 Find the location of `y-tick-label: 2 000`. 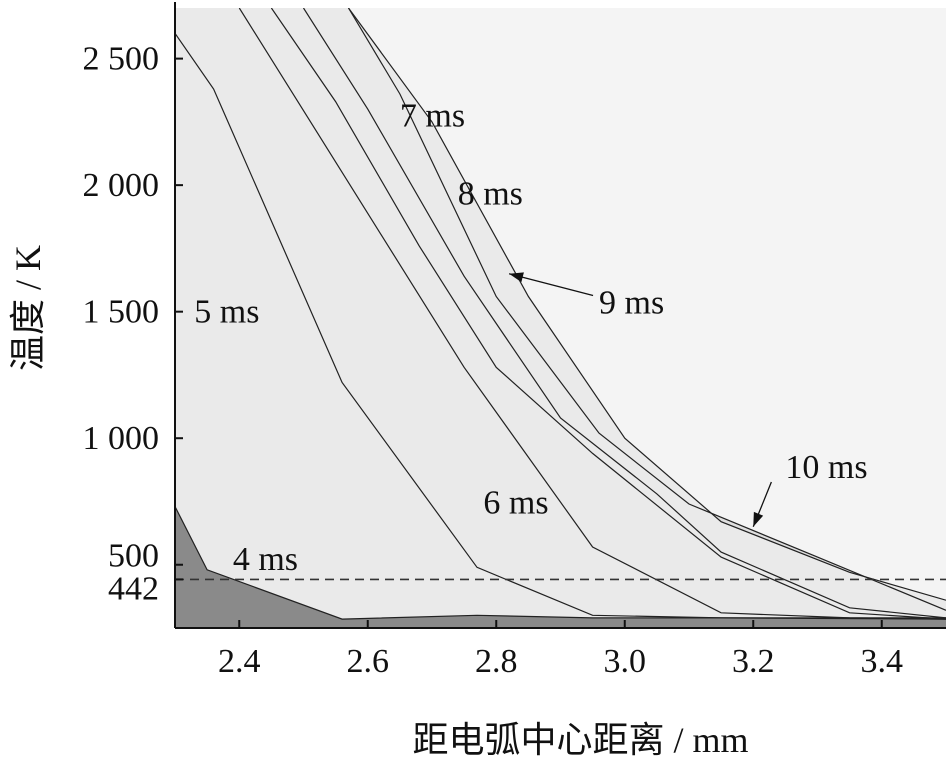

y-tick-label: 2 000 is located at coordinates (121, 185).